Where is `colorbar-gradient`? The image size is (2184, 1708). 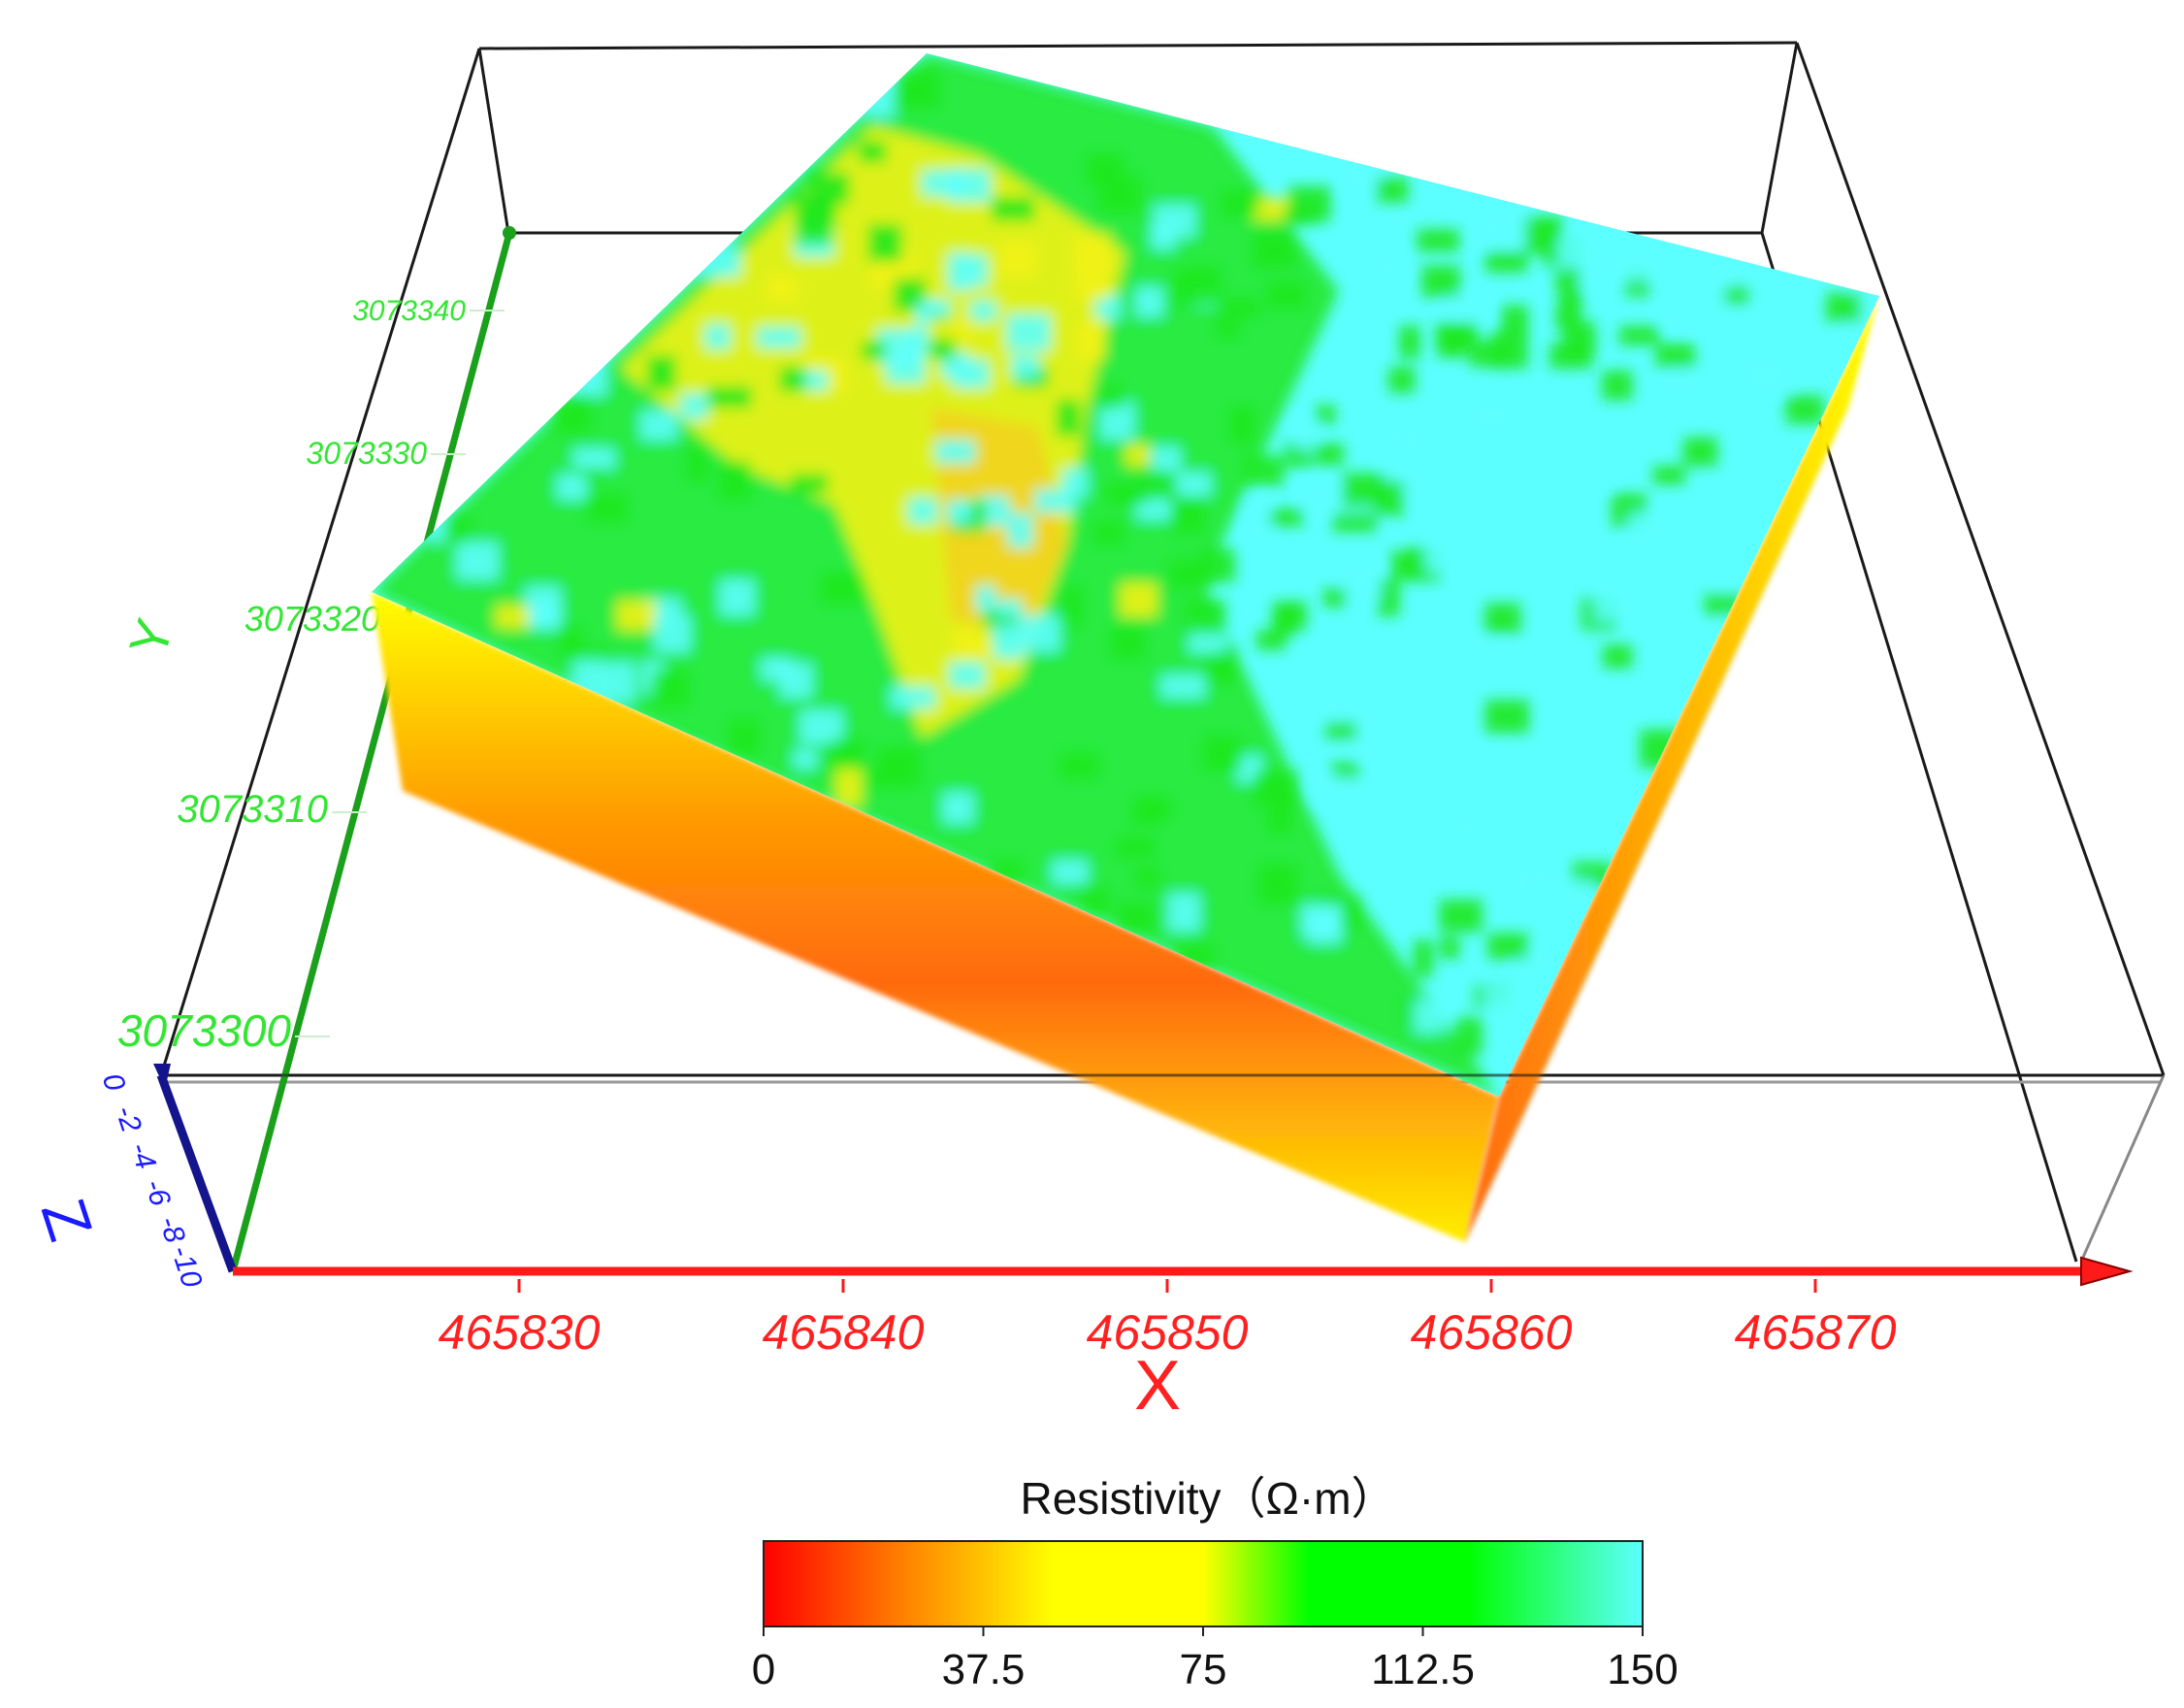
colorbar-gradient is located at coordinates (1203, 1583).